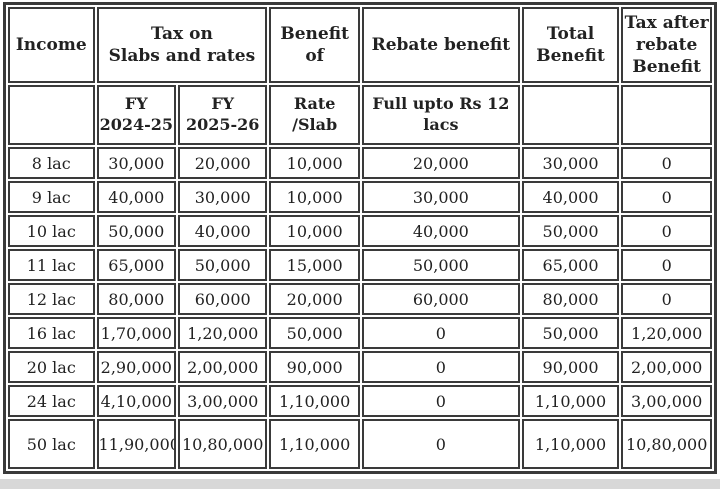 The width and height of the screenshot is (720, 489). I want to click on cell-tax-fy2425: 1,70,000, so click(136, 333).